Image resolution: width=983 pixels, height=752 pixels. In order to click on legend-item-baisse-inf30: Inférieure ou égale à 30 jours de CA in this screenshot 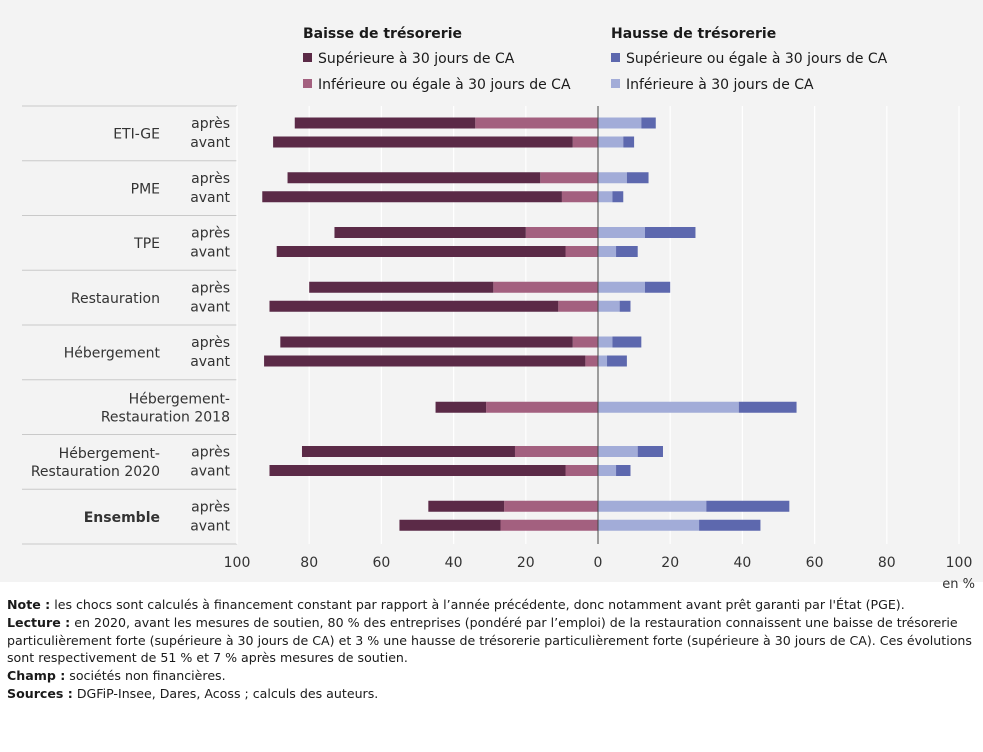, I will do `click(437, 85)`.